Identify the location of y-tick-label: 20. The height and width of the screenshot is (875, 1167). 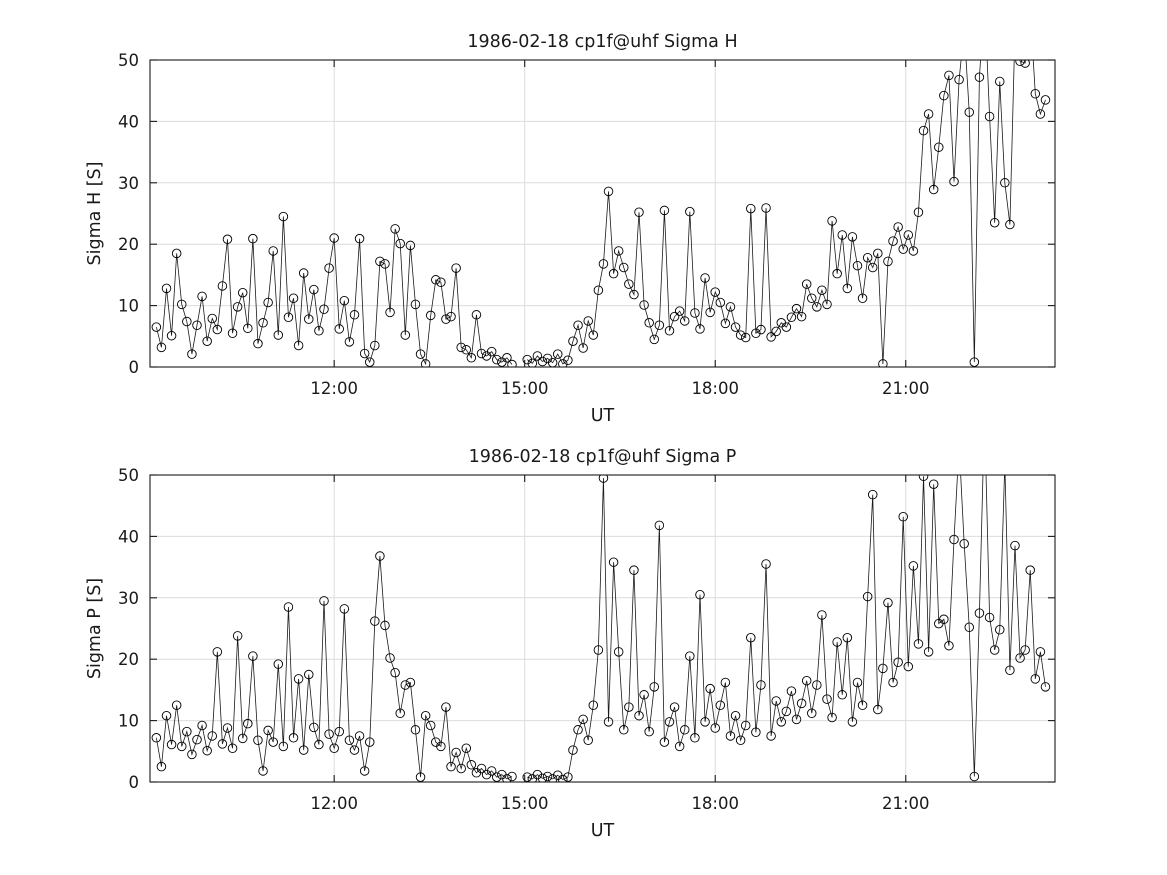
(128, 659).